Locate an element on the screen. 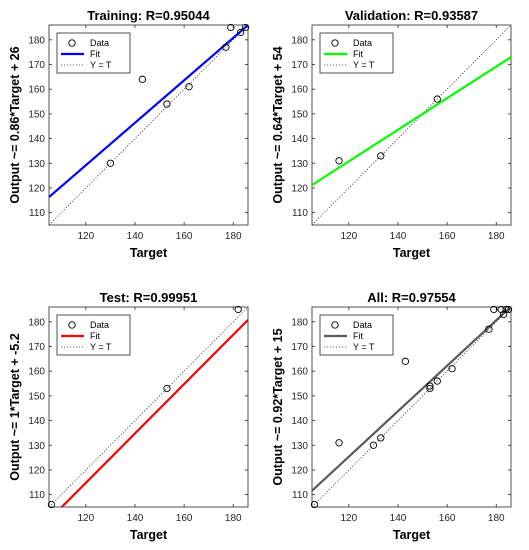 The width and height of the screenshot is (529, 550). y-axis-label: Output ~= 0.64*Target + 54 is located at coordinates (278, 124).